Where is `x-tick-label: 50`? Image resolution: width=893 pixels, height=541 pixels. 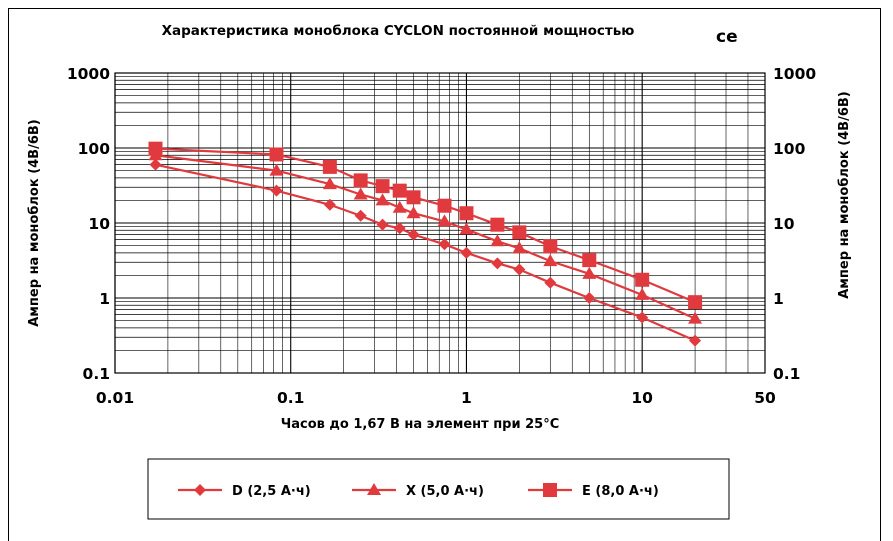
x-tick-label: 50 is located at coordinates (765, 398).